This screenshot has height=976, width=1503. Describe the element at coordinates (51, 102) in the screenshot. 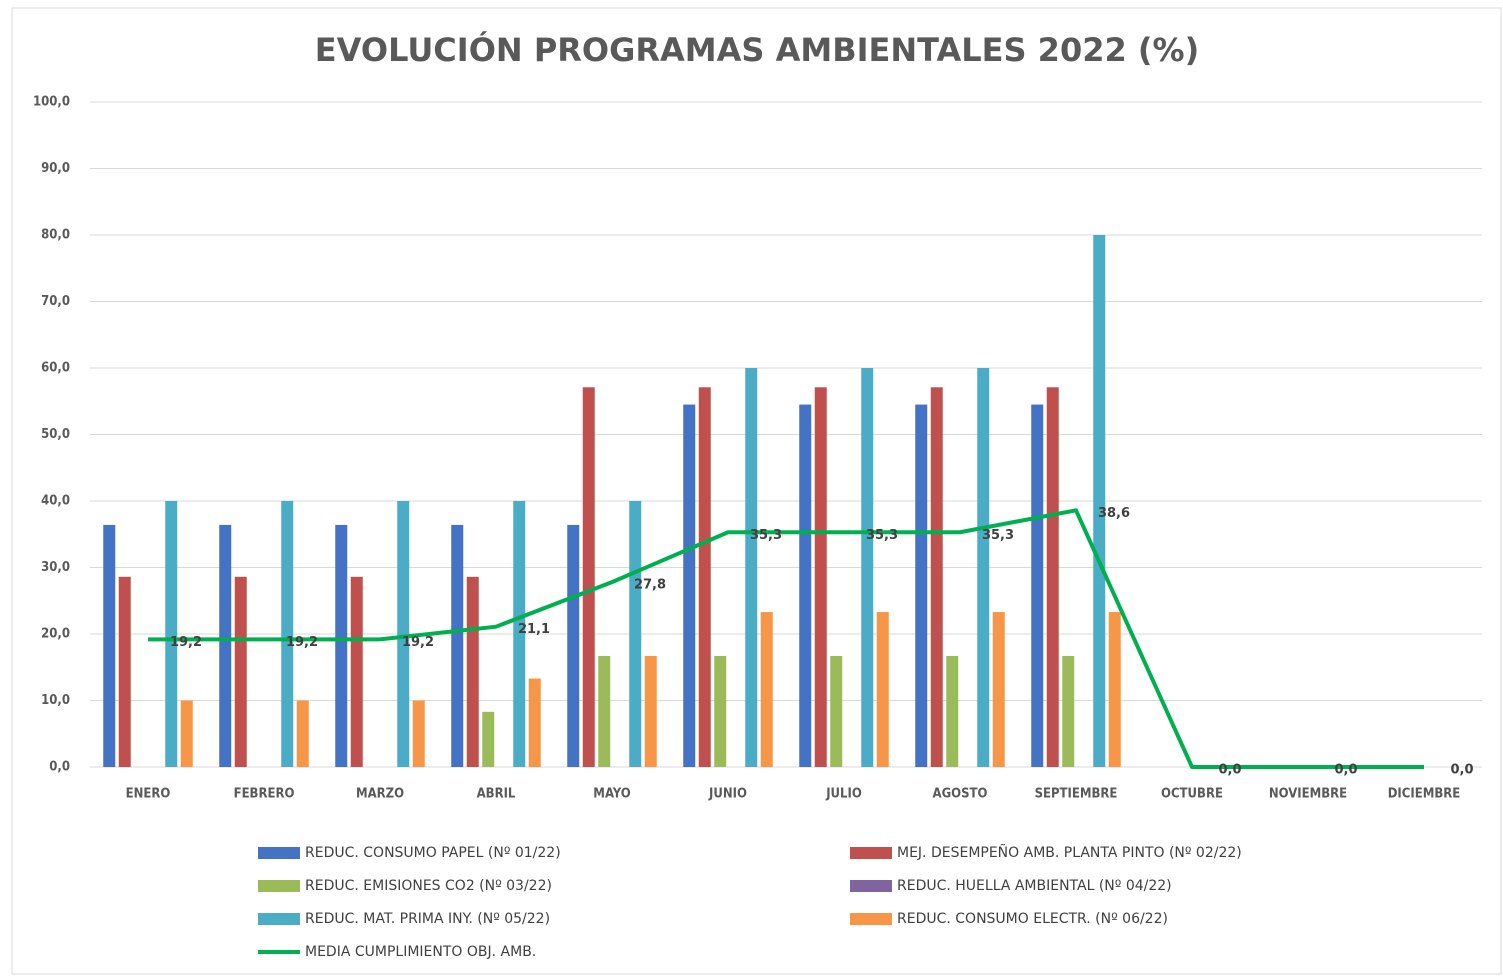

I see `y-tick-label: 100,0` at that location.